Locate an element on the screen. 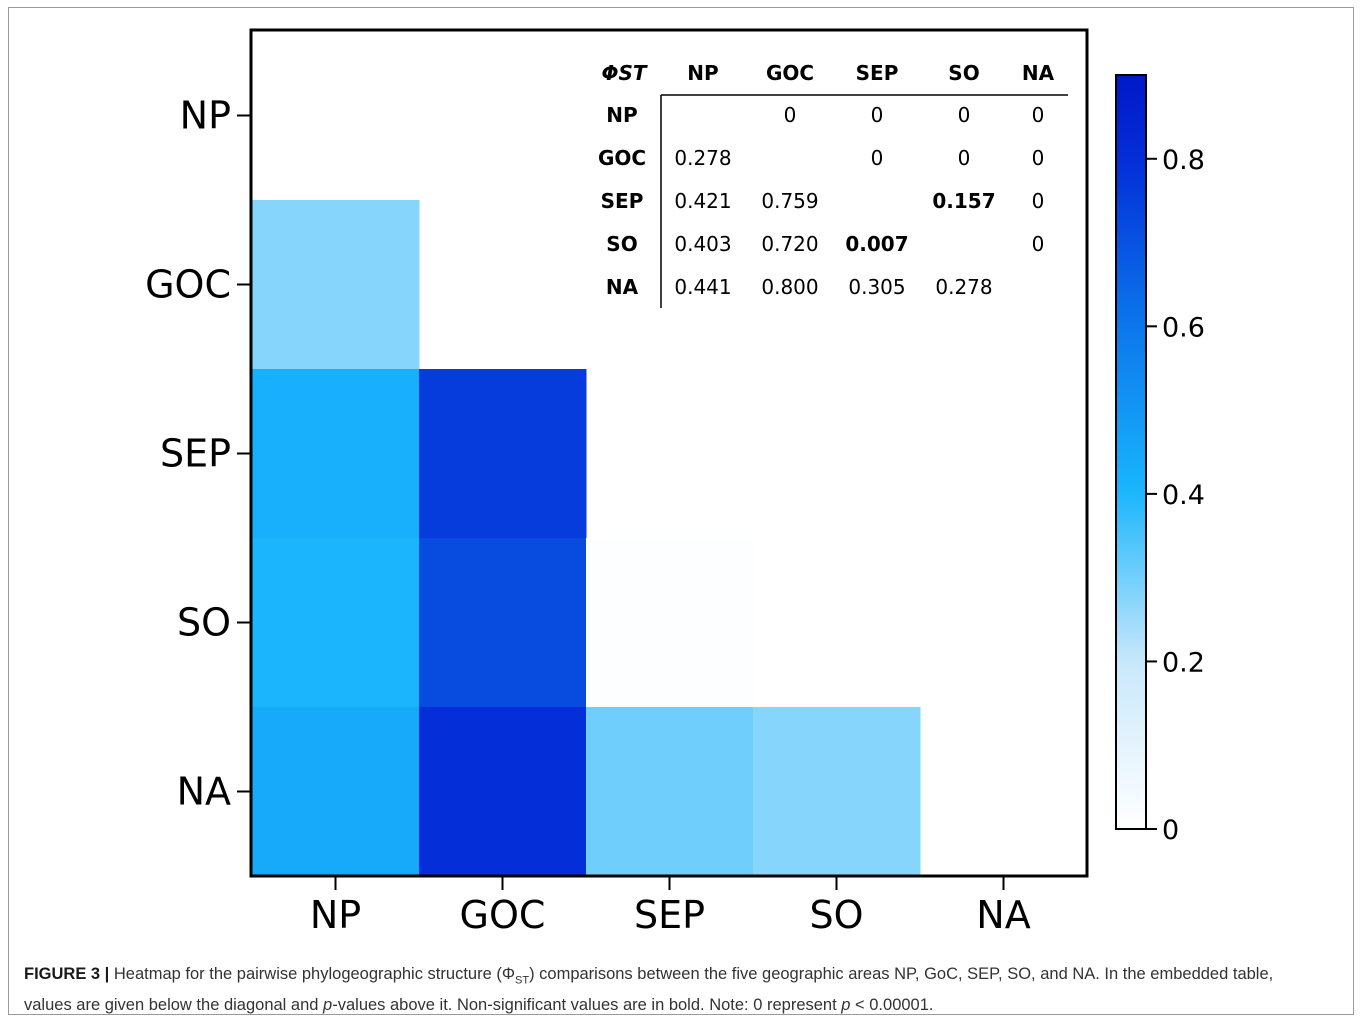 Image resolution: width=1360 pixels, height=1019 pixels. table-cell: 0.007 is located at coordinates (876, 244).